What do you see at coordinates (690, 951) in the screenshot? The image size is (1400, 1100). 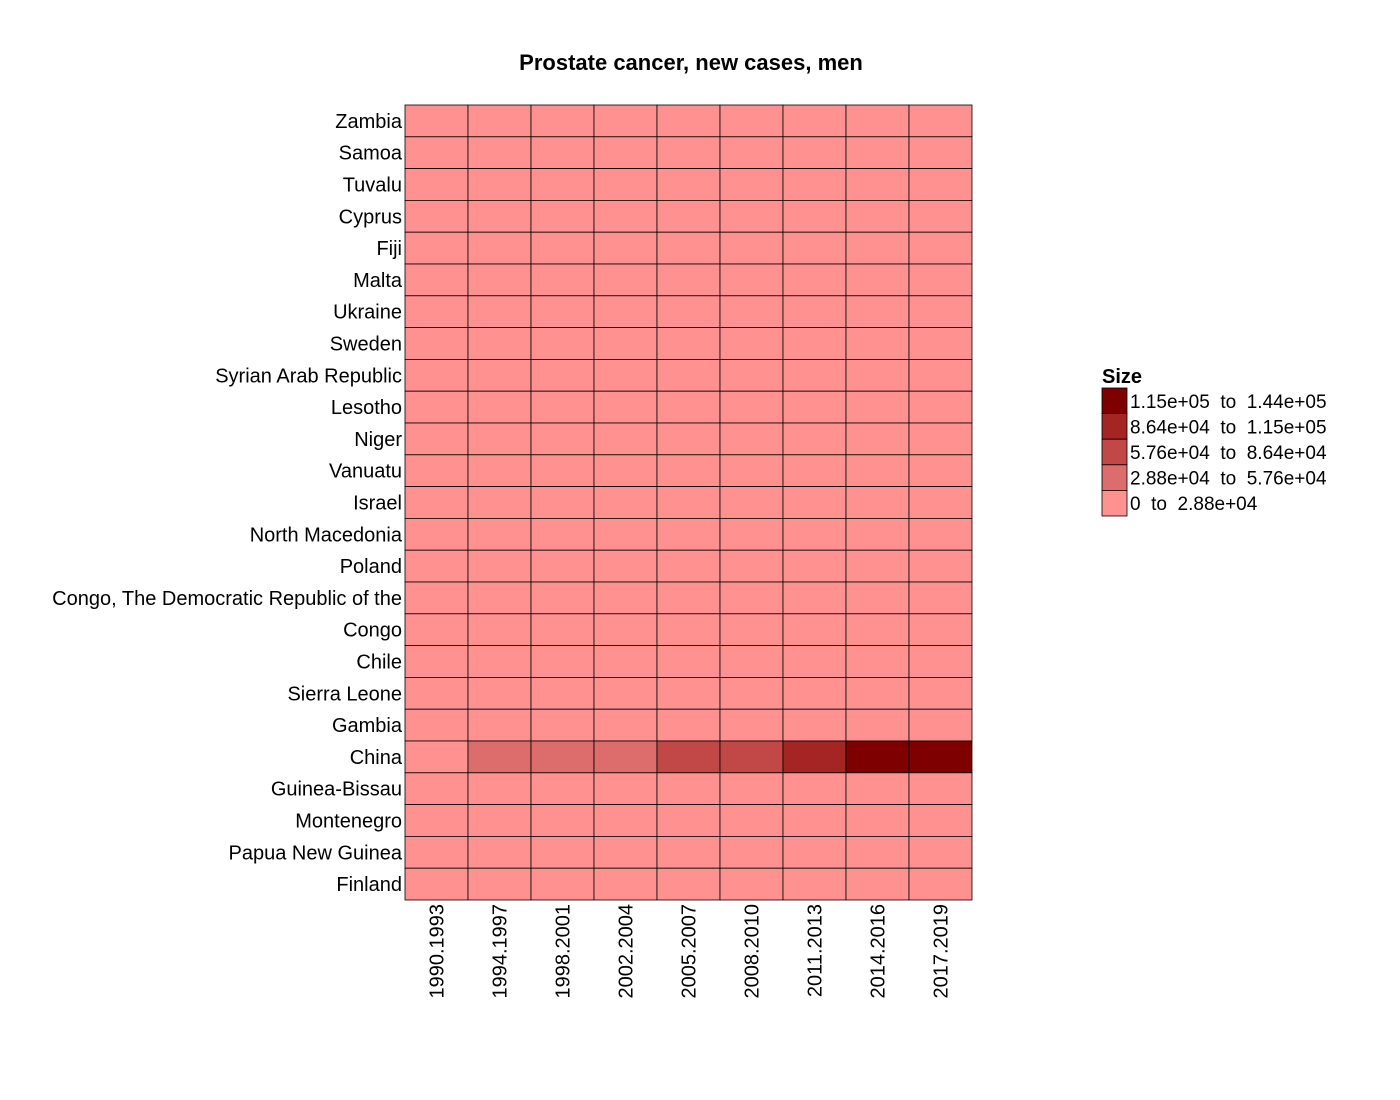 I see `x-tick-label: 2005.2007` at bounding box center [690, 951].